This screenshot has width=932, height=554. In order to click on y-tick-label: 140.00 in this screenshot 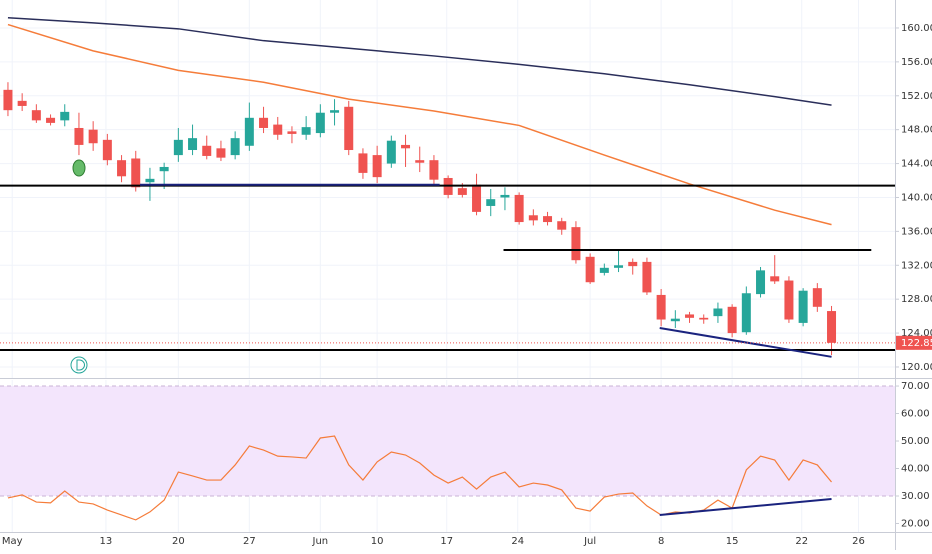, I will do `click(916, 197)`.